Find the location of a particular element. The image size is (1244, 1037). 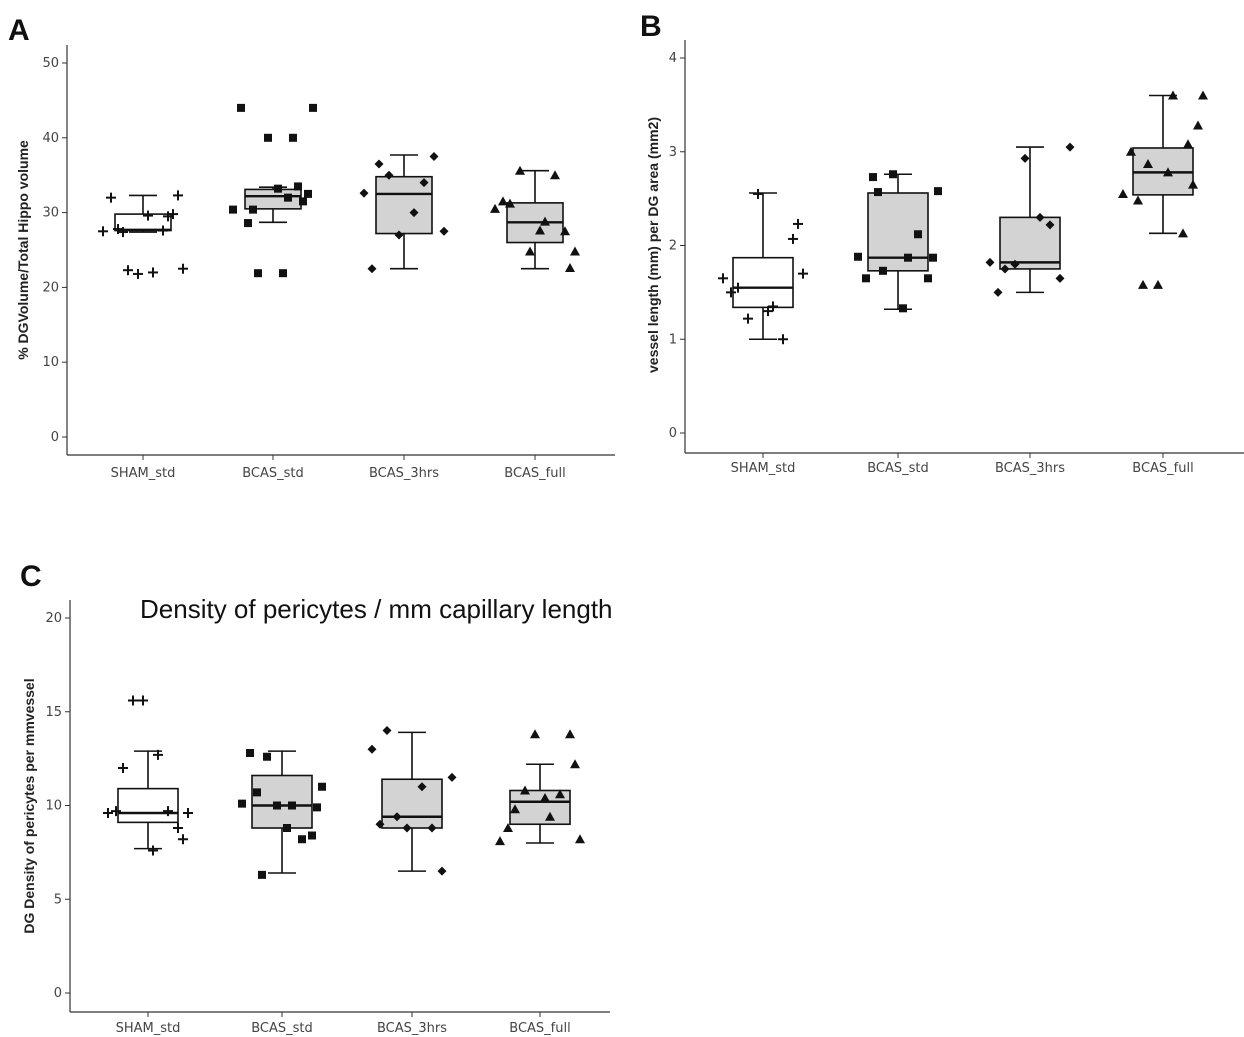

panel-b-marks is located at coordinates (963, 217).